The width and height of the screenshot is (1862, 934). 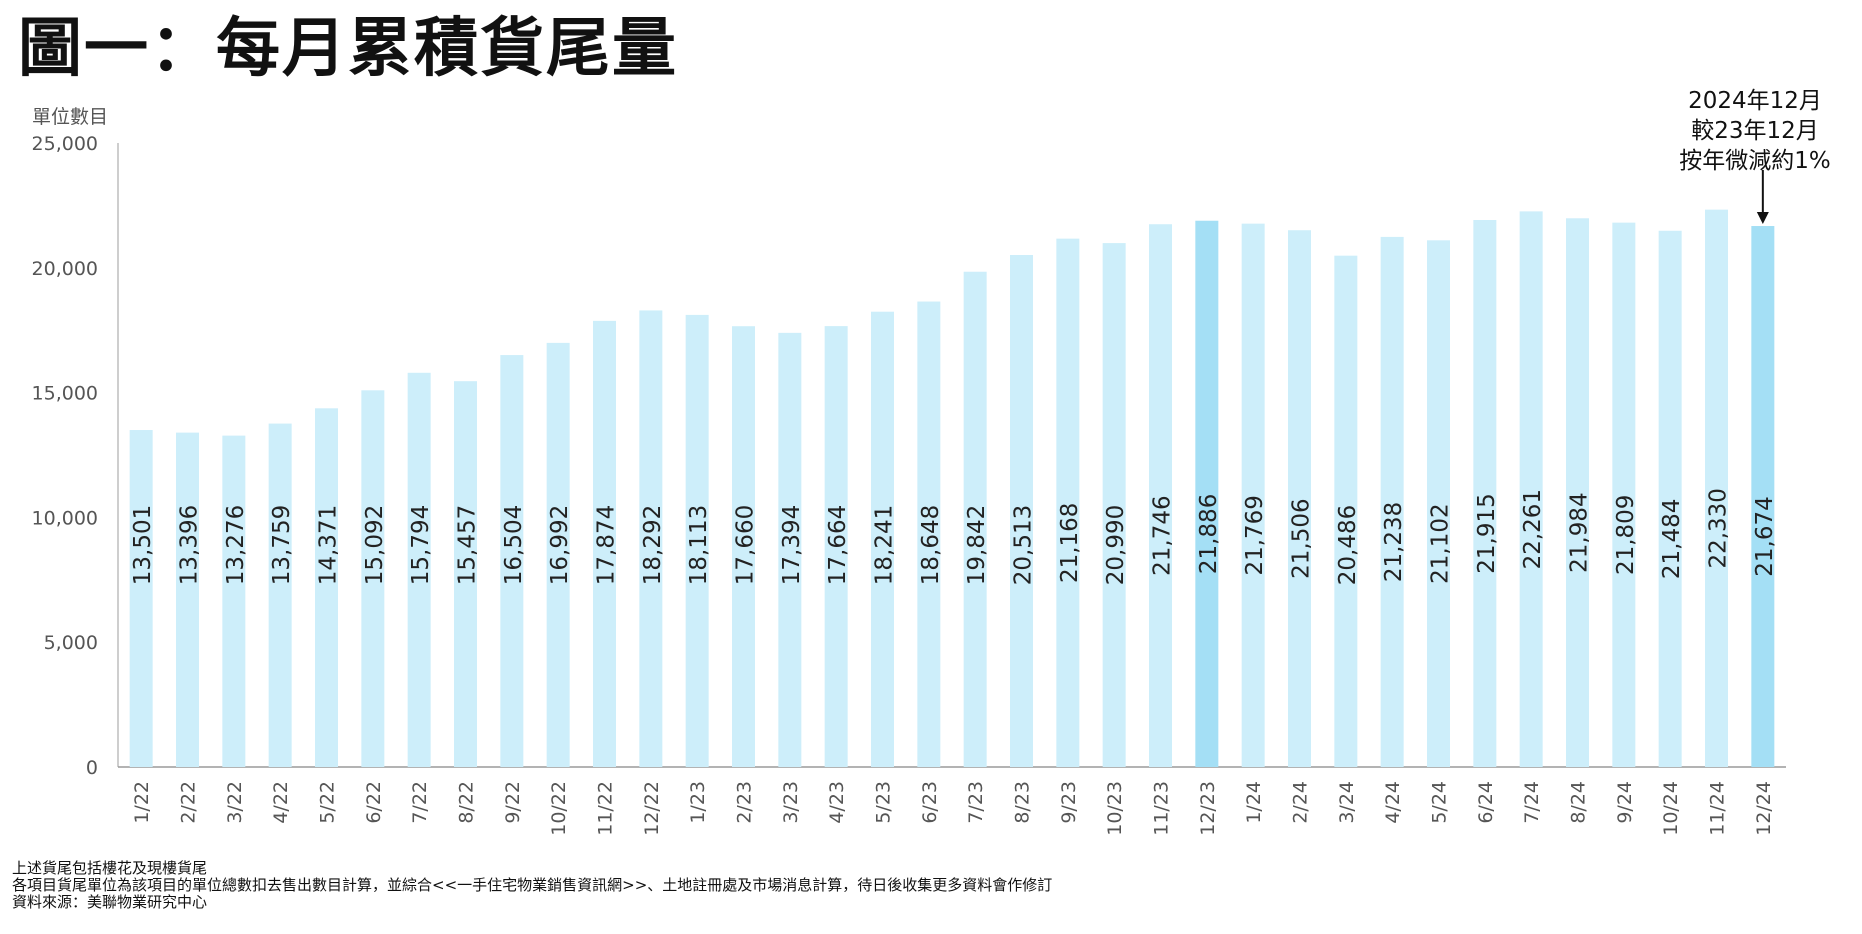 What do you see at coordinates (1208, 808) in the screenshot?
I see `x-tick-label: 12/23` at bounding box center [1208, 808].